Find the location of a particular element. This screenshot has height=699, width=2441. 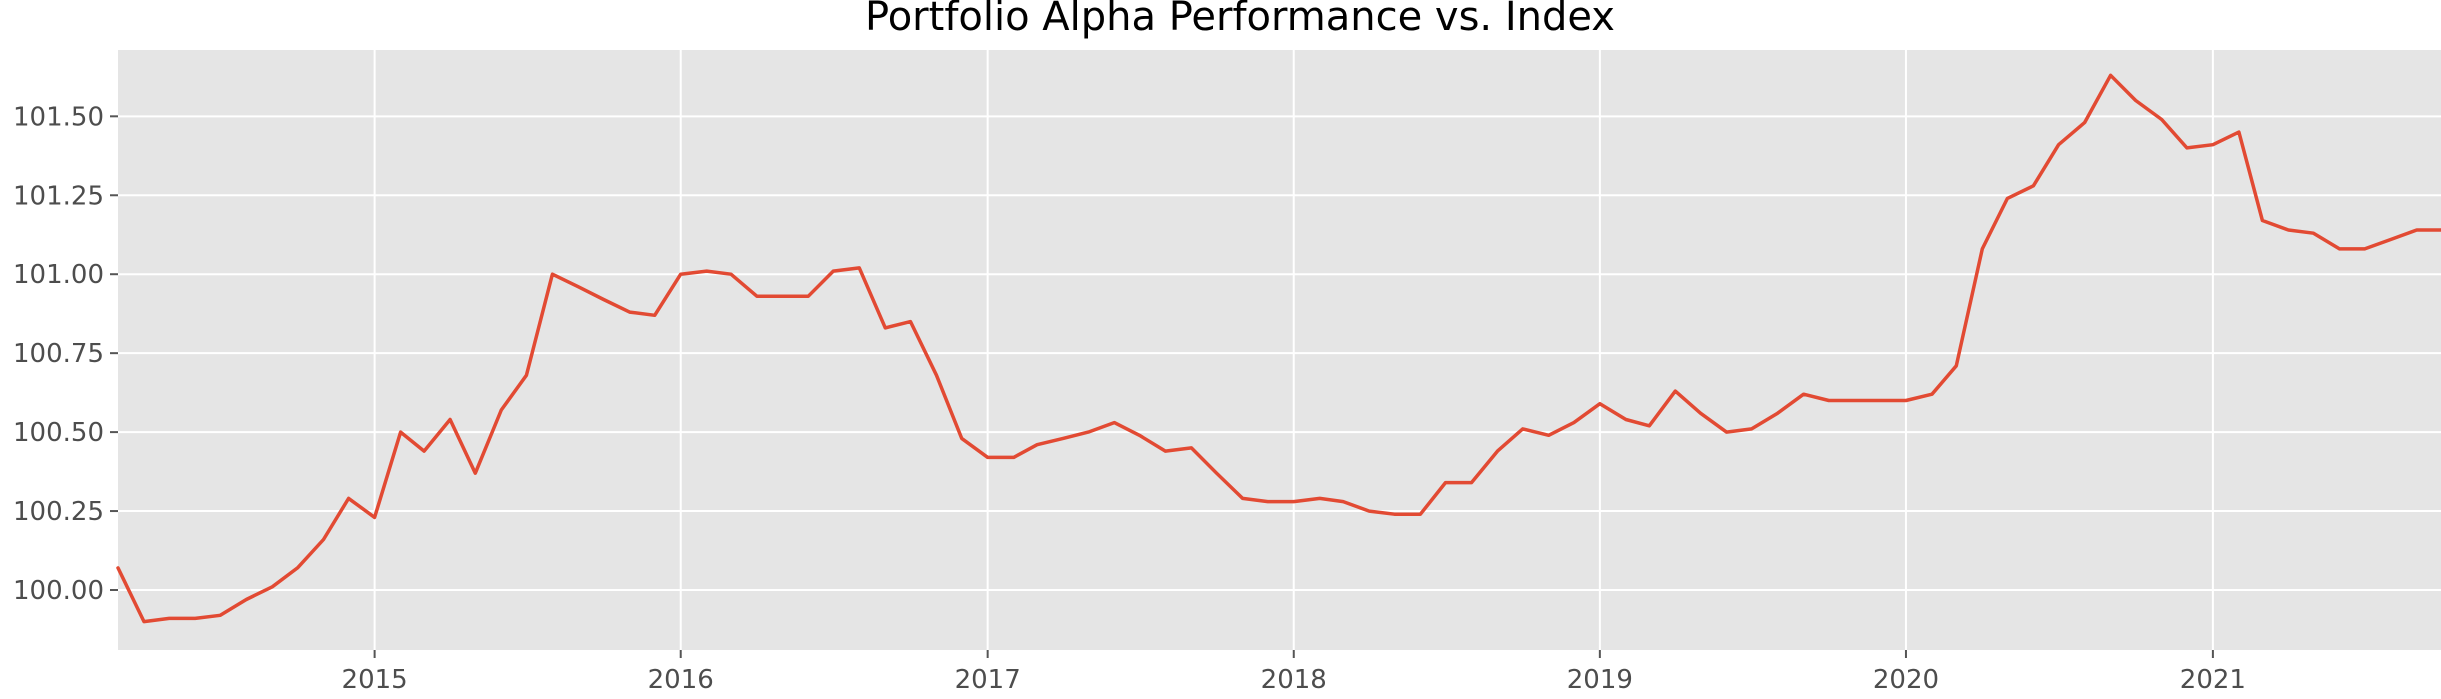

y-tick-label: 101.00 is located at coordinates (58, 275).